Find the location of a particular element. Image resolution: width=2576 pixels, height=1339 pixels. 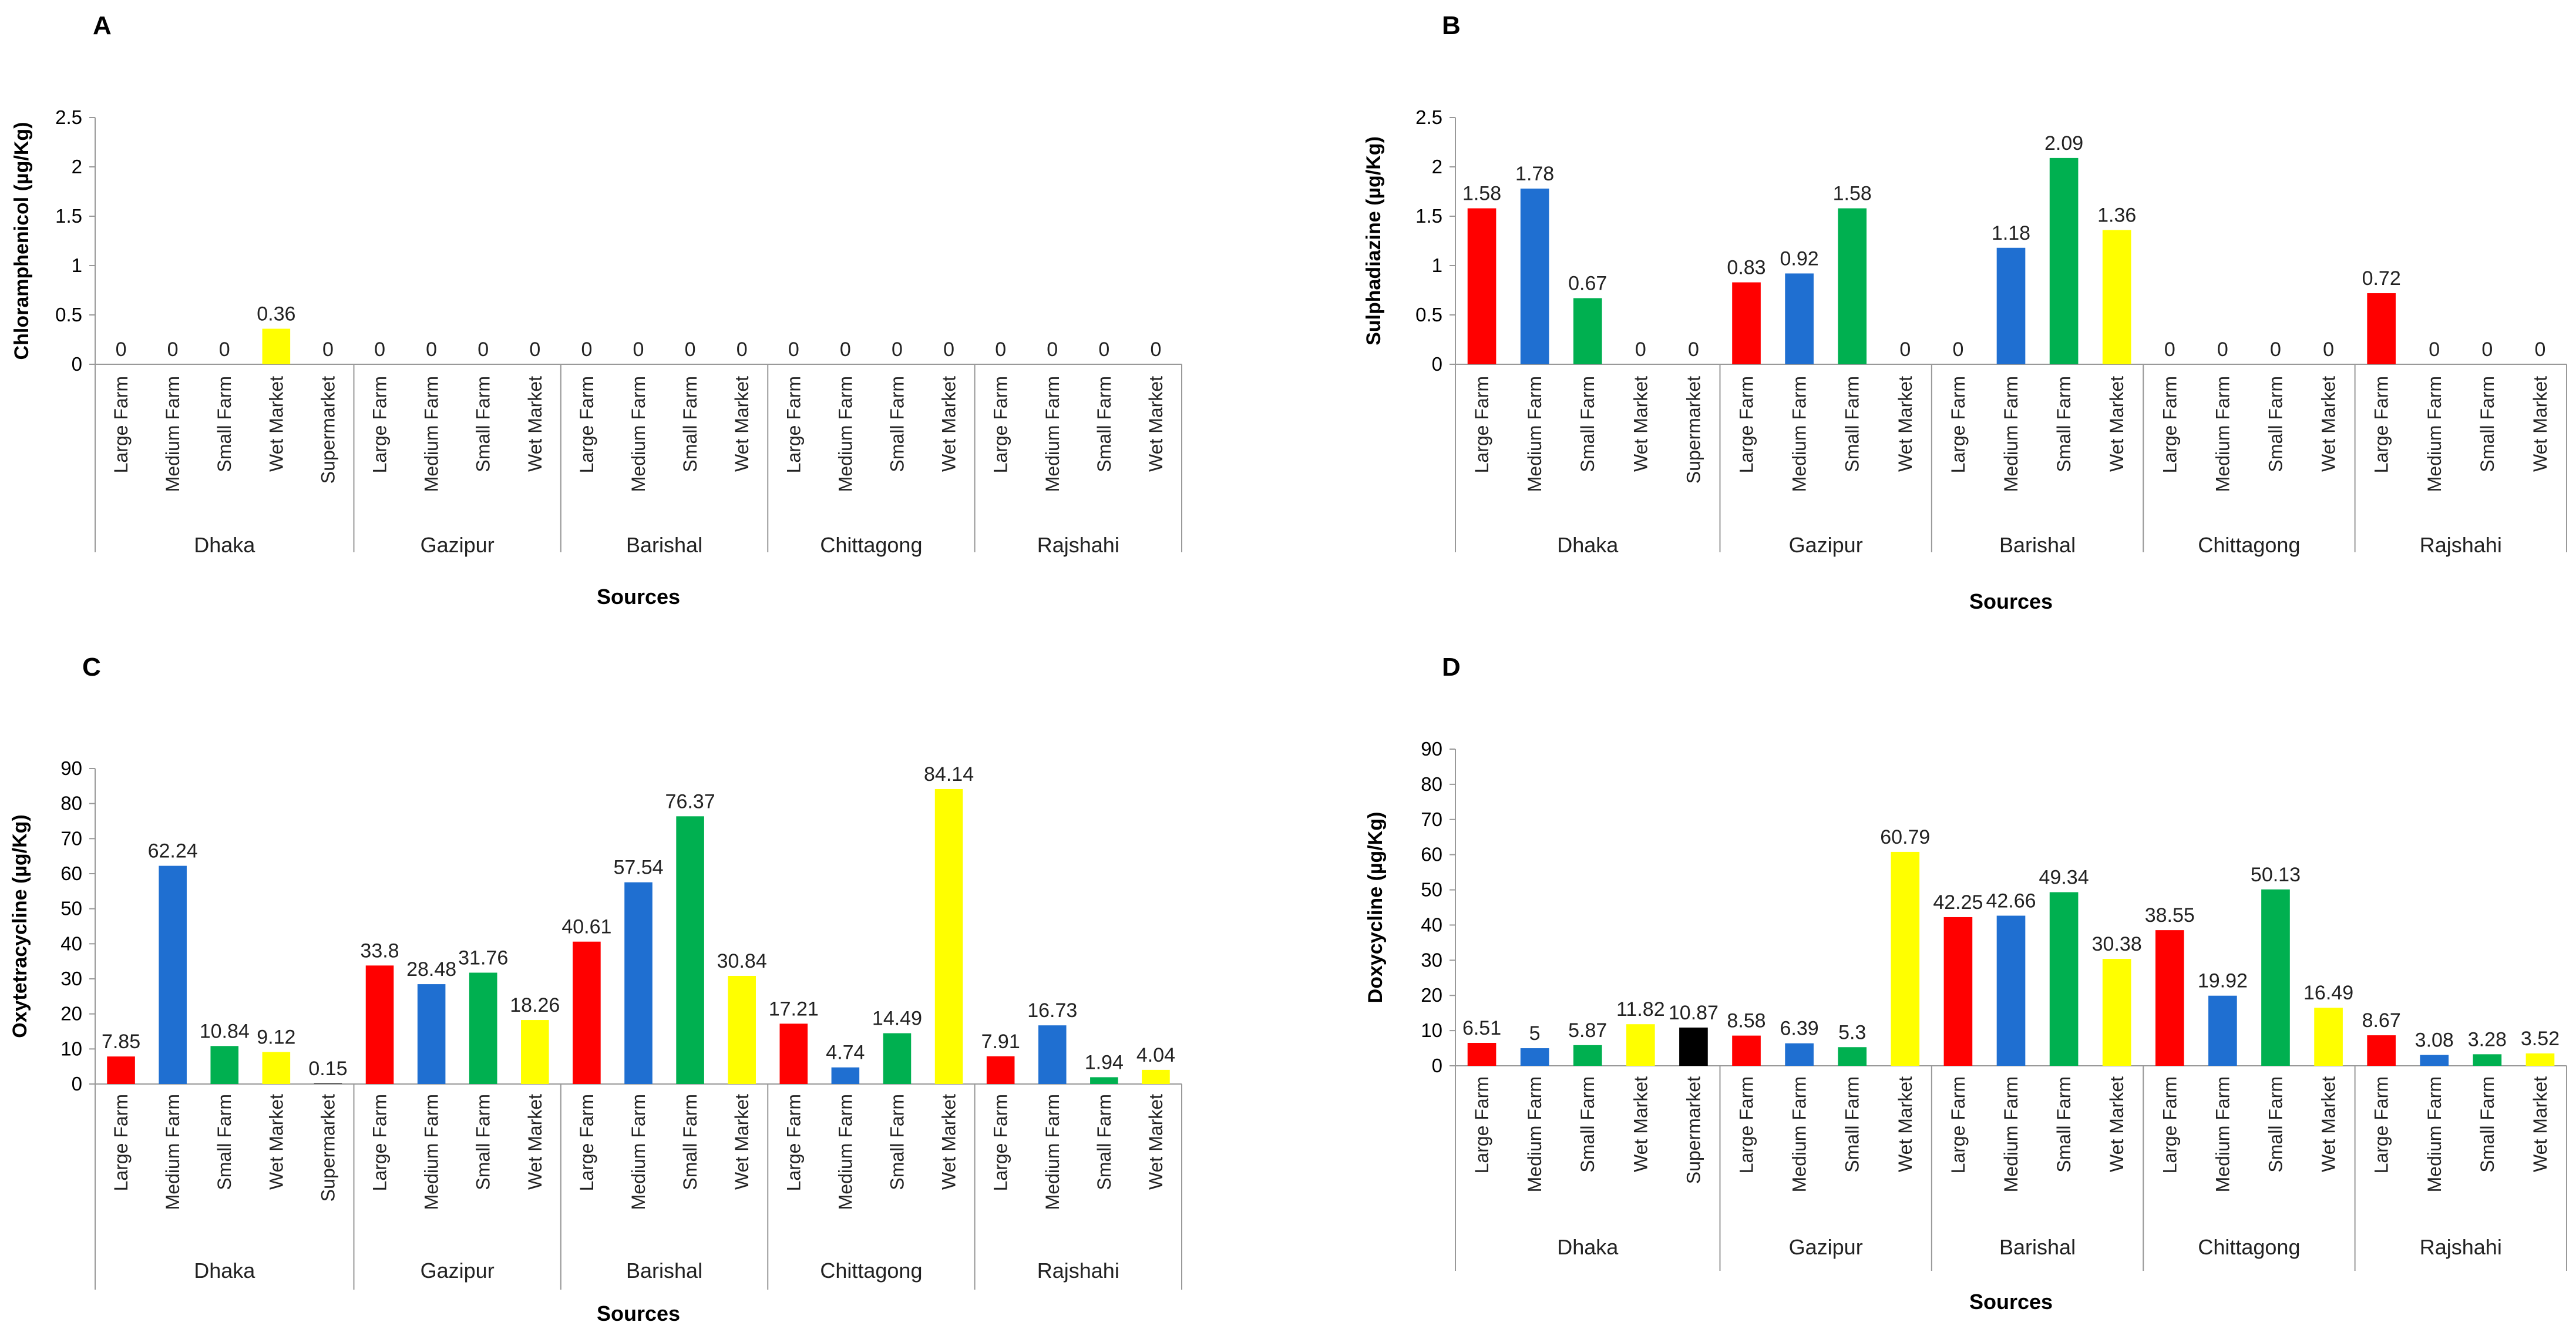

y-tick-label: 40 is located at coordinates (71, 943).